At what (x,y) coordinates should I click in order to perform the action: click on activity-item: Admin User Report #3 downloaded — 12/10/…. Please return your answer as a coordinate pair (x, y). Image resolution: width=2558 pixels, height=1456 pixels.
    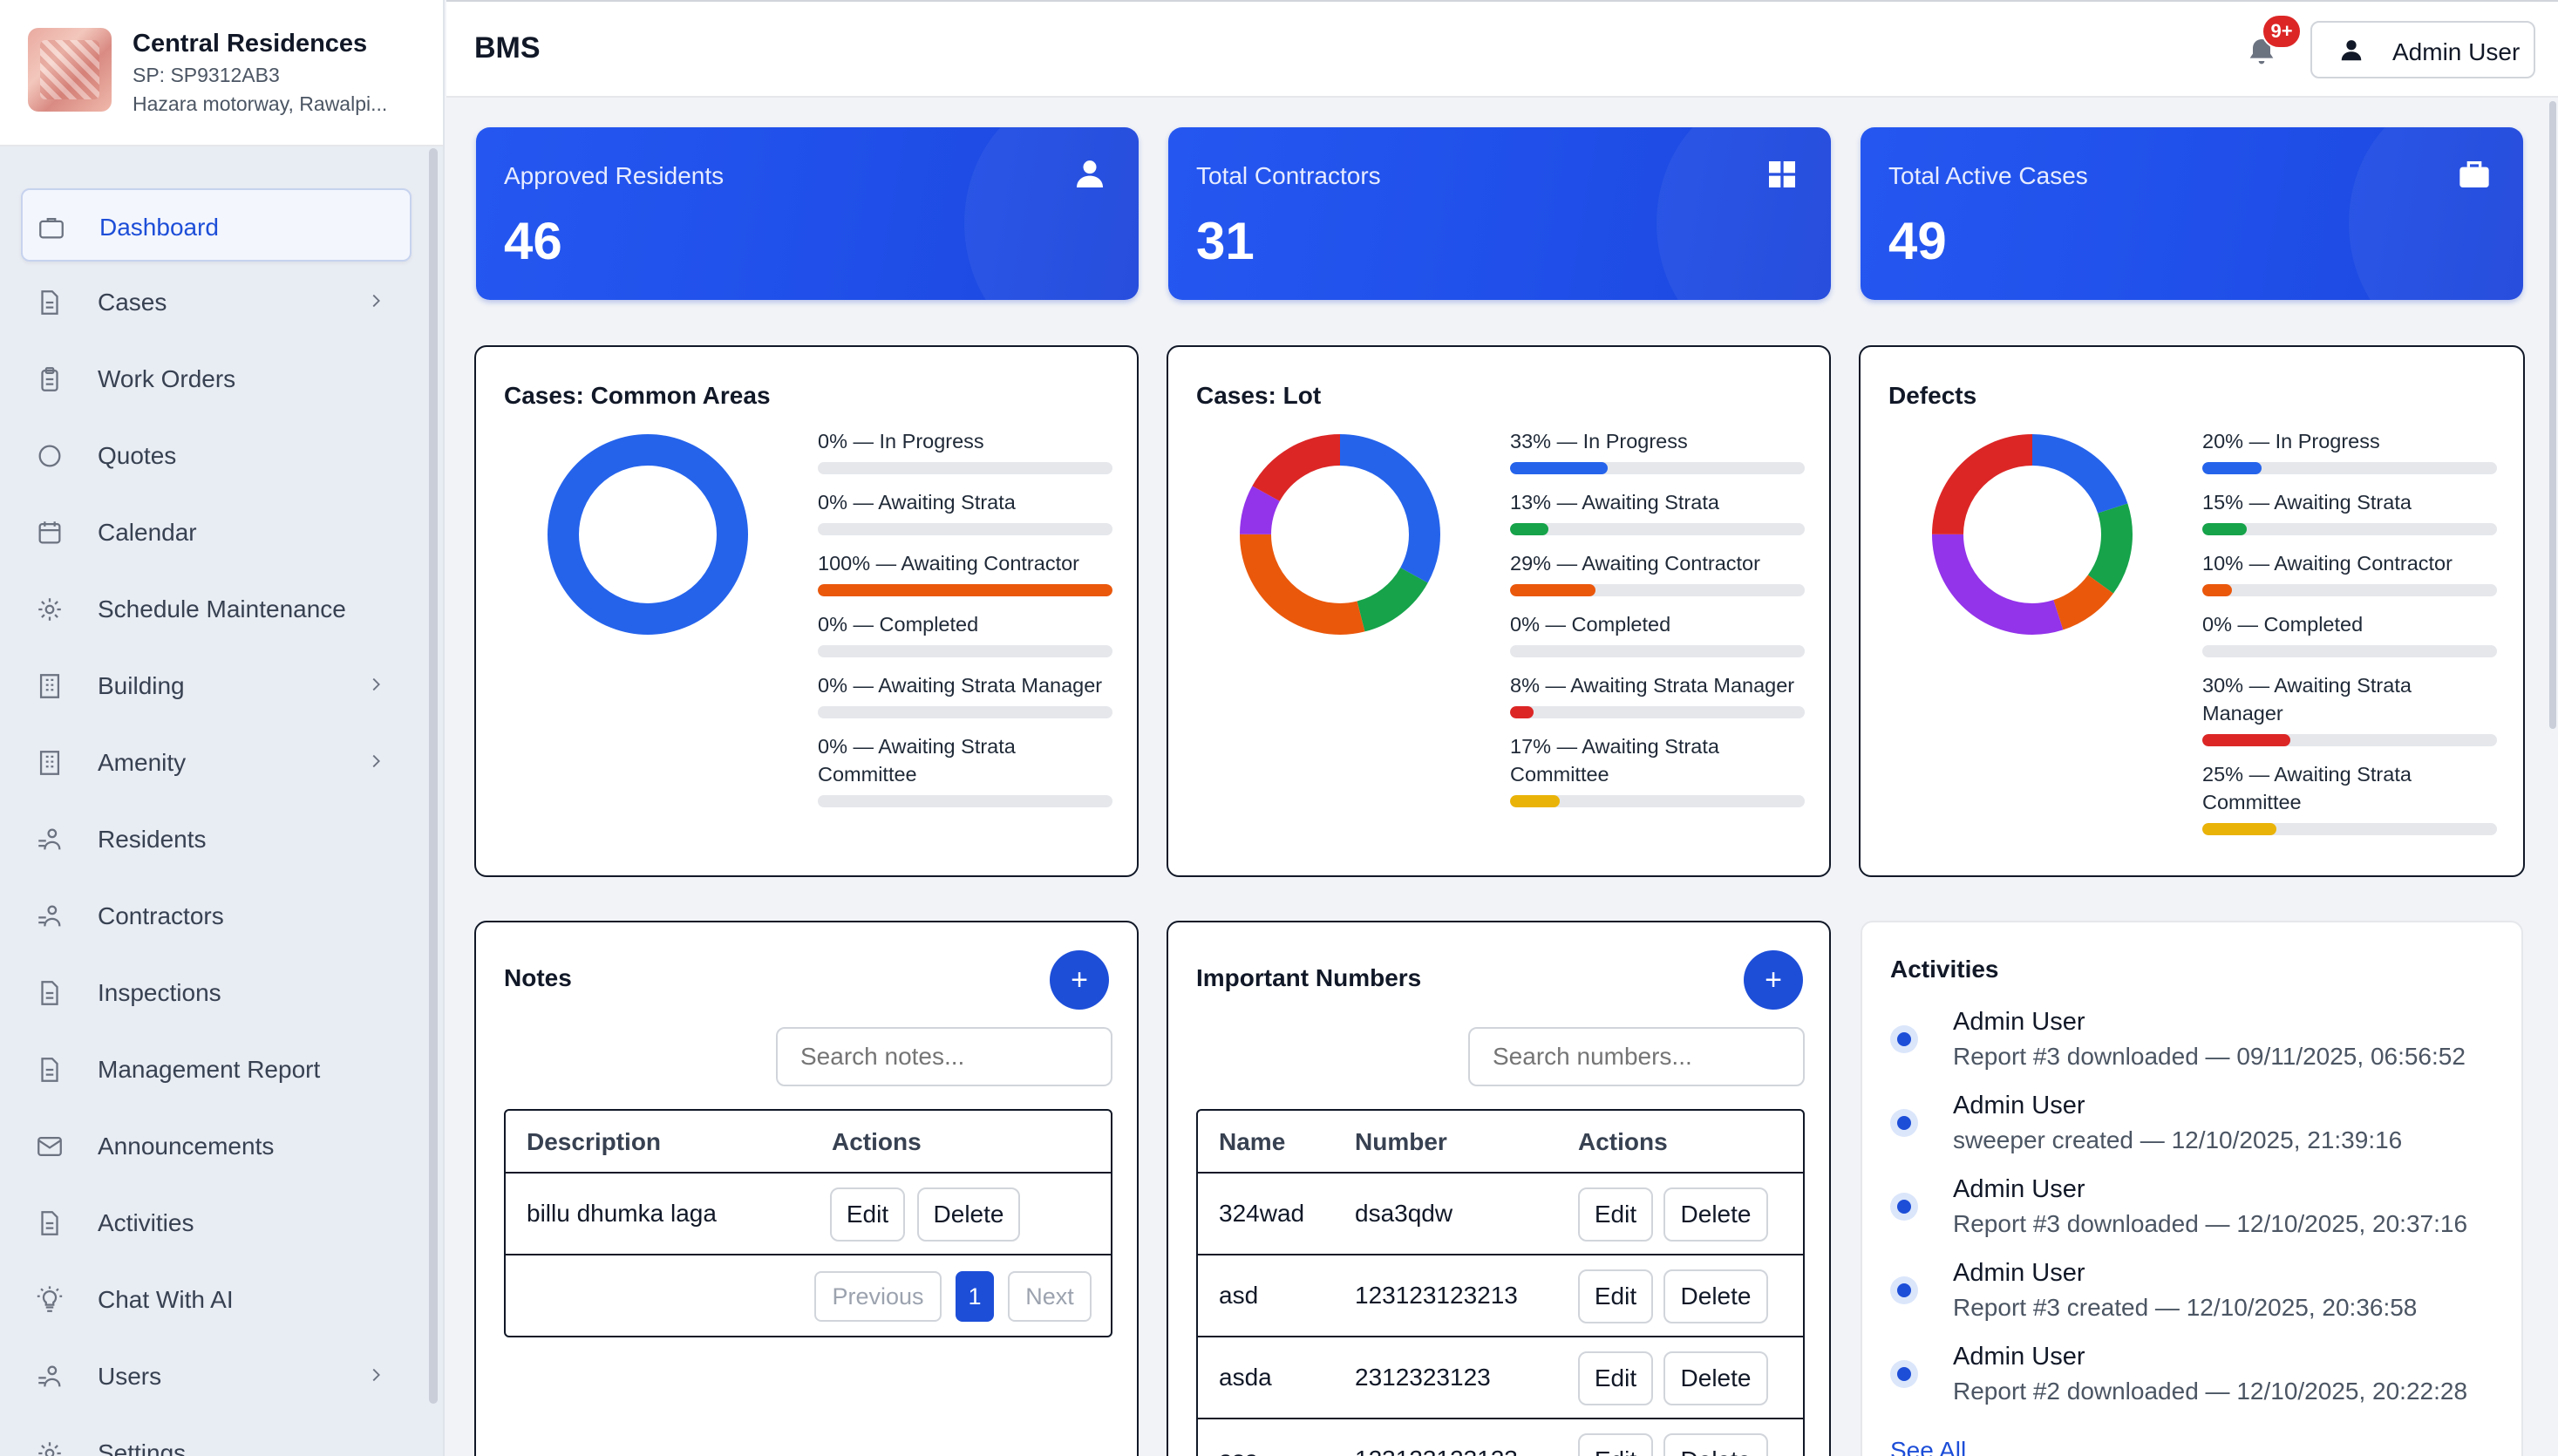
    Looking at the image, I should click on (2204, 1217).